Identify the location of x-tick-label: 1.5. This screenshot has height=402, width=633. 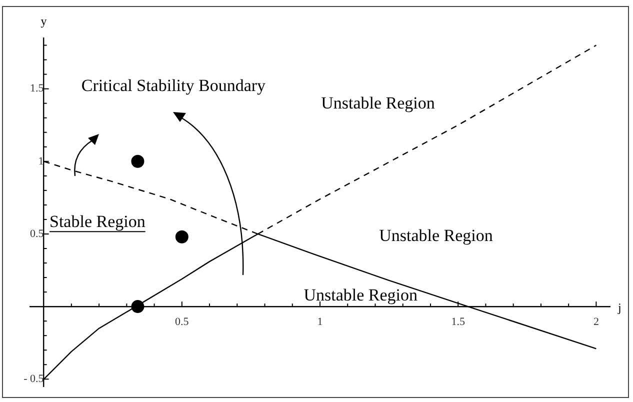
(458, 322).